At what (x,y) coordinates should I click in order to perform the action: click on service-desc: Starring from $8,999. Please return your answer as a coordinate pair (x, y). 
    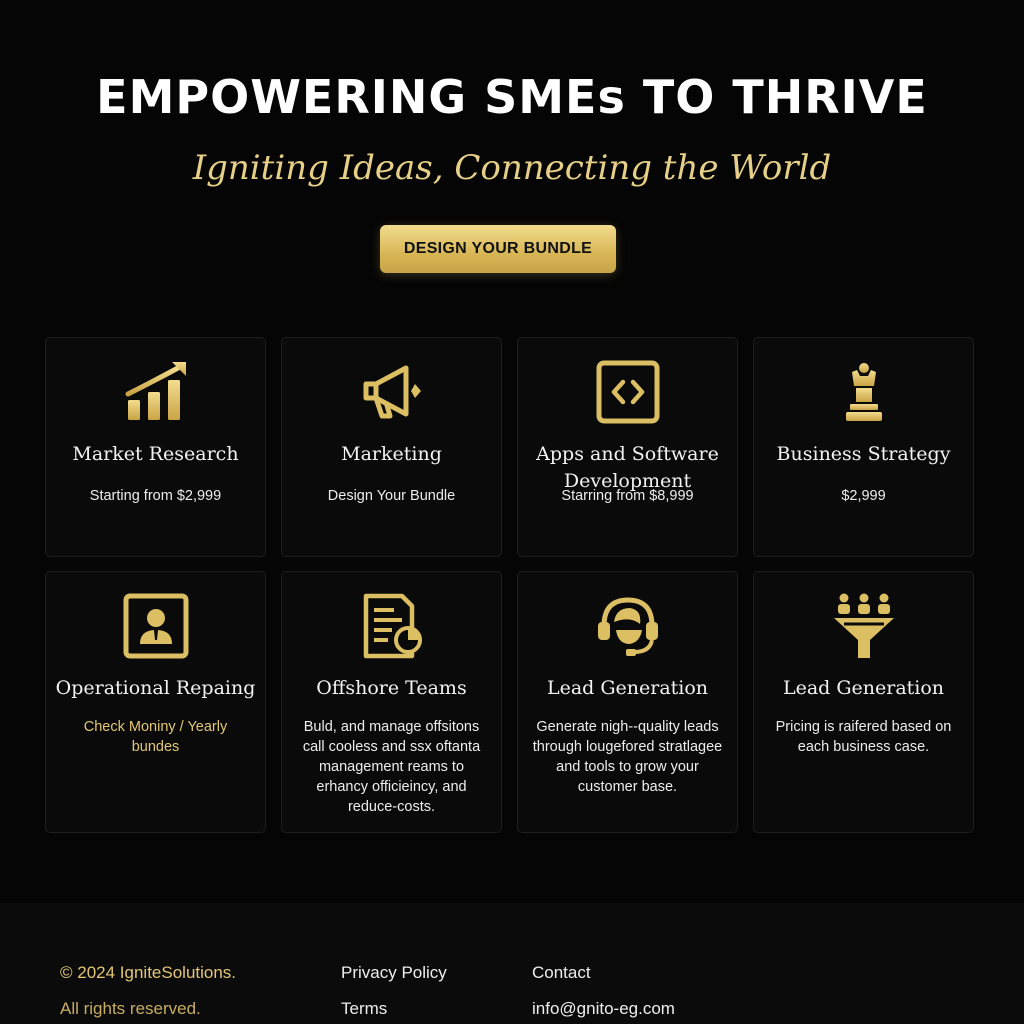
    Looking at the image, I should click on (627, 496).